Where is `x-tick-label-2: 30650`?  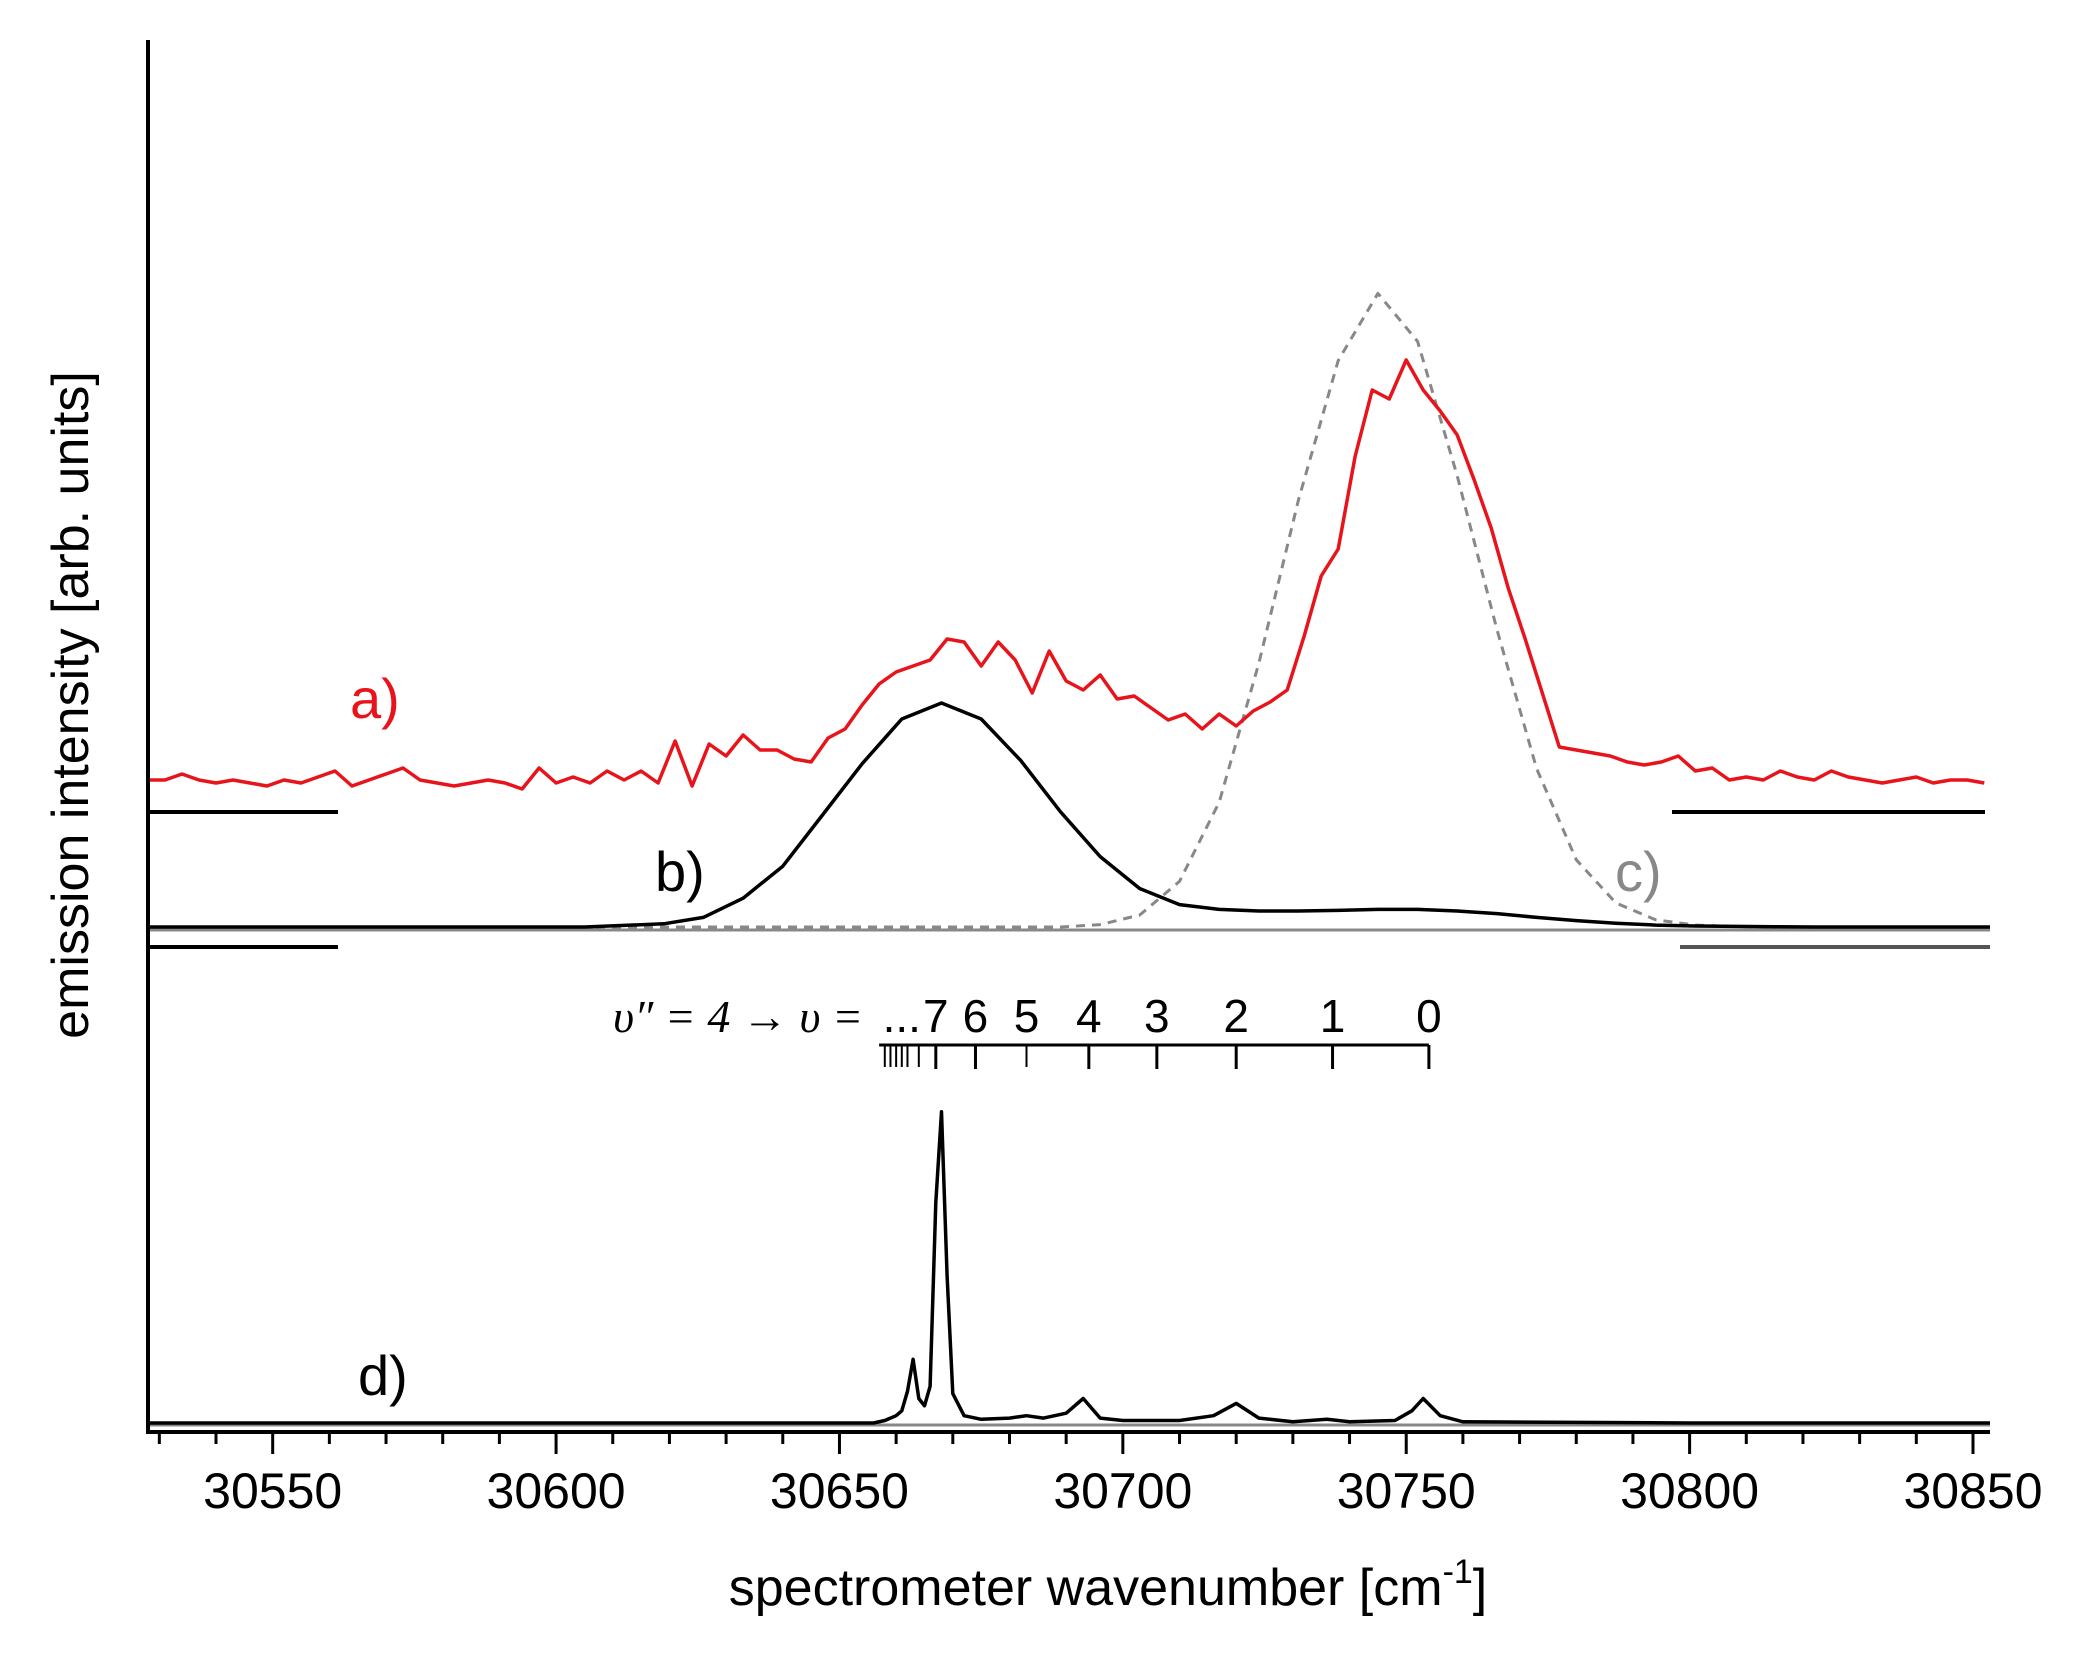
x-tick-label-2: 30650 is located at coordinates (839, 1491).